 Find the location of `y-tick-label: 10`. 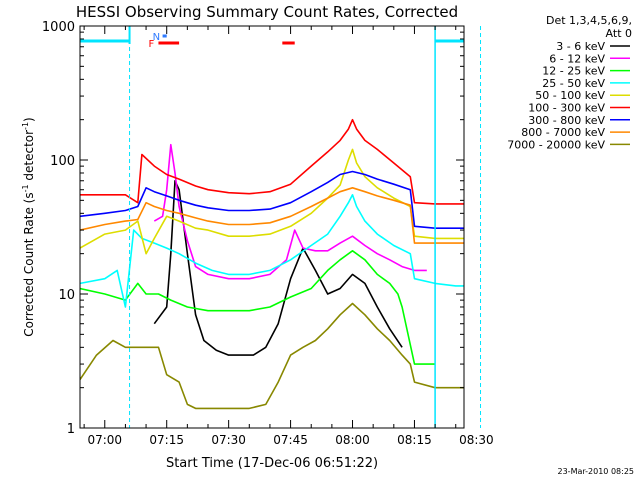

y-tick-label: 10 is located at coordinates (66, 295).